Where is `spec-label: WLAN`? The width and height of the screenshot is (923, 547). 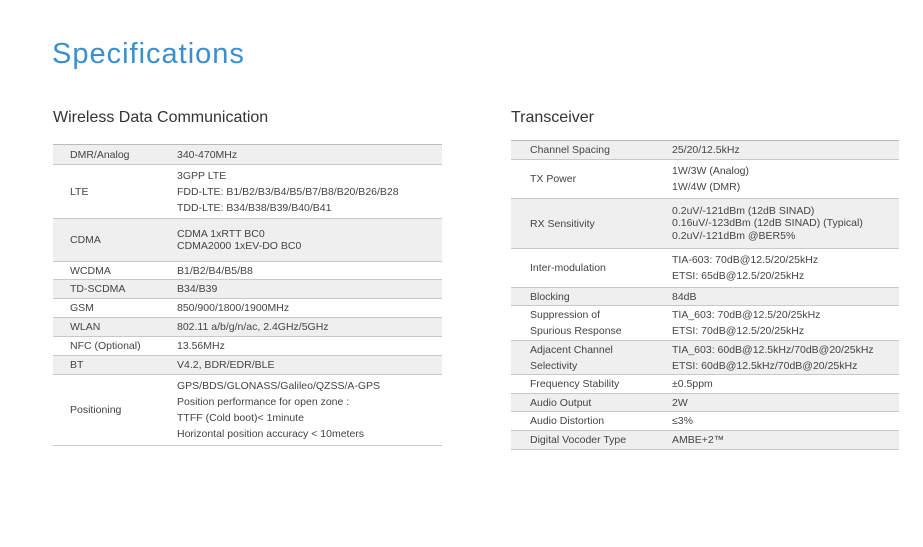 spec-label: WLAN is located at coordinates (85, 327).